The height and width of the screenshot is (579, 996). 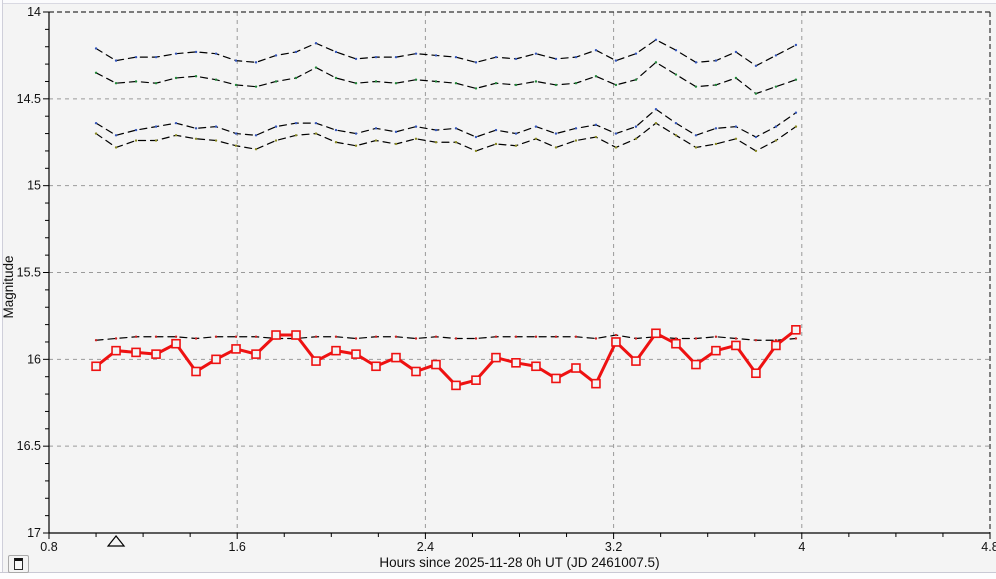 What do you see at coordinates (613, 547) in the screenshot?
I see `x-tick-label: 3.2` at bounding box center [613, 547].